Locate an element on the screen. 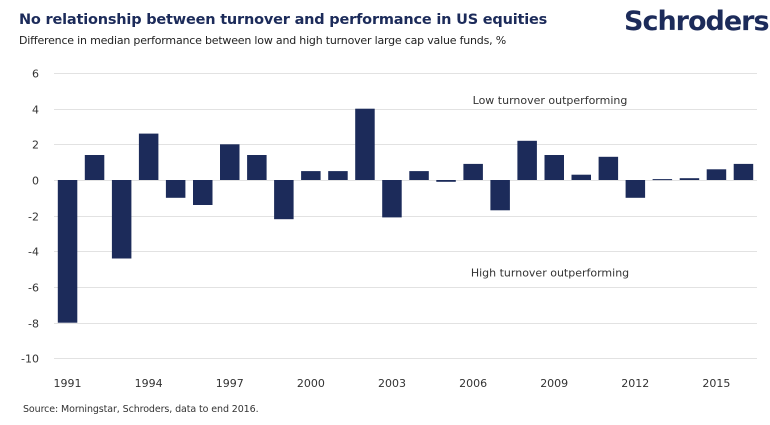 This screenshot has width=770, height=425. x-axis-ticks: 1991 1994 1997 2000 2003 2006 2009 2012 2015 is located at coordinates (392, 383).